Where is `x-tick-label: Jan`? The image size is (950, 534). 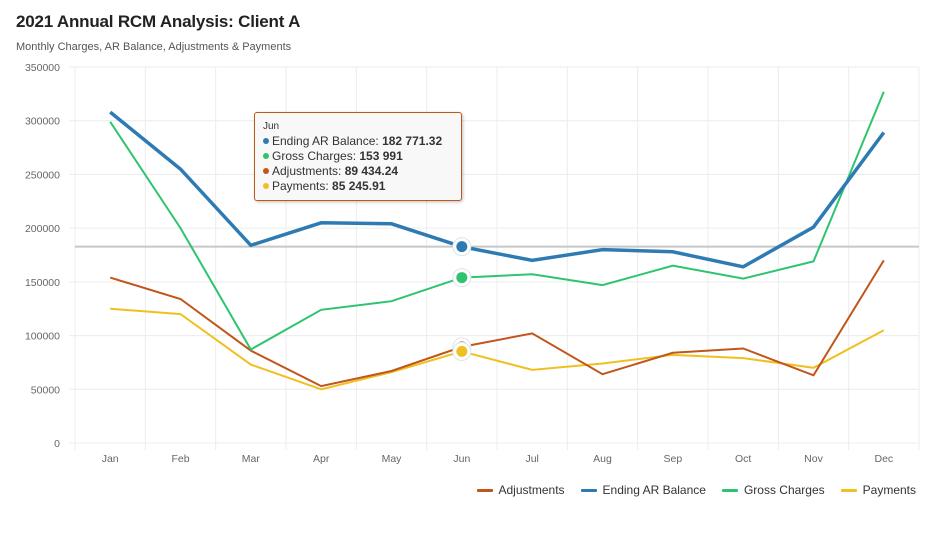
x-tick-label: Jan is located at coordinates (110, 459).